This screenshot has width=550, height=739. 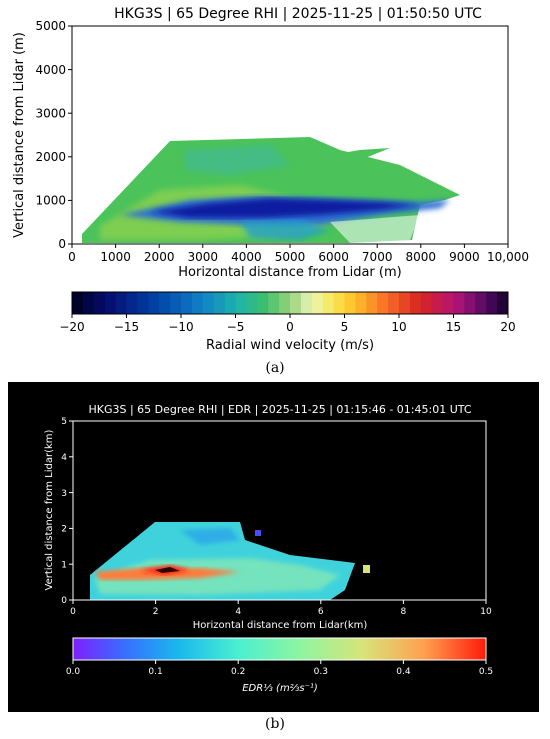 What do you see at coordinates (167, 570) in the screenshot?
I see `edr-region-max` at bounding box center [167, 570].